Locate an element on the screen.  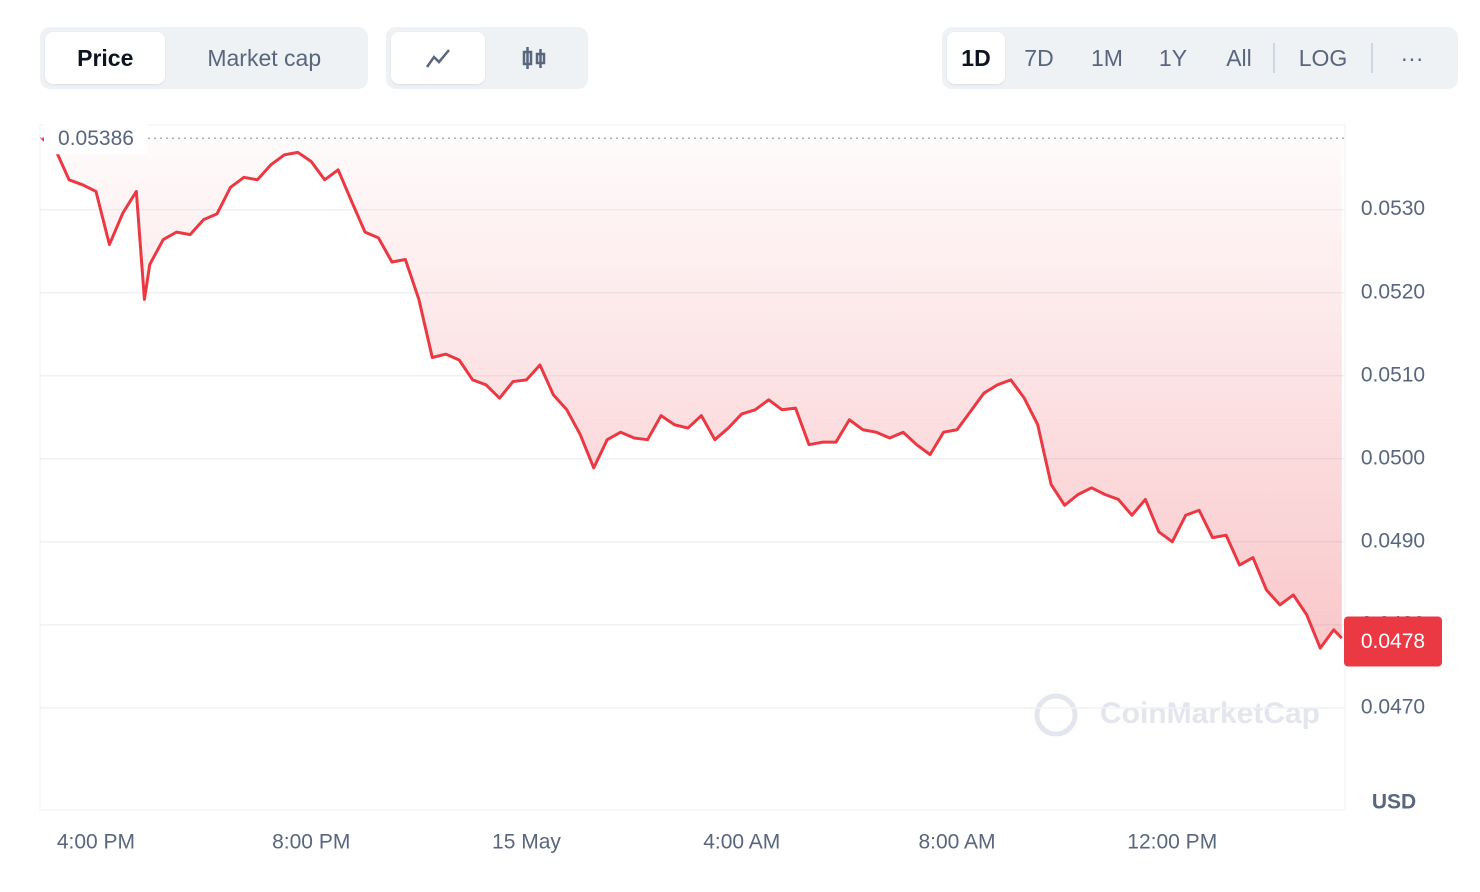
y-tick-label: 0.0530 is located at coordinates (1393, 208).